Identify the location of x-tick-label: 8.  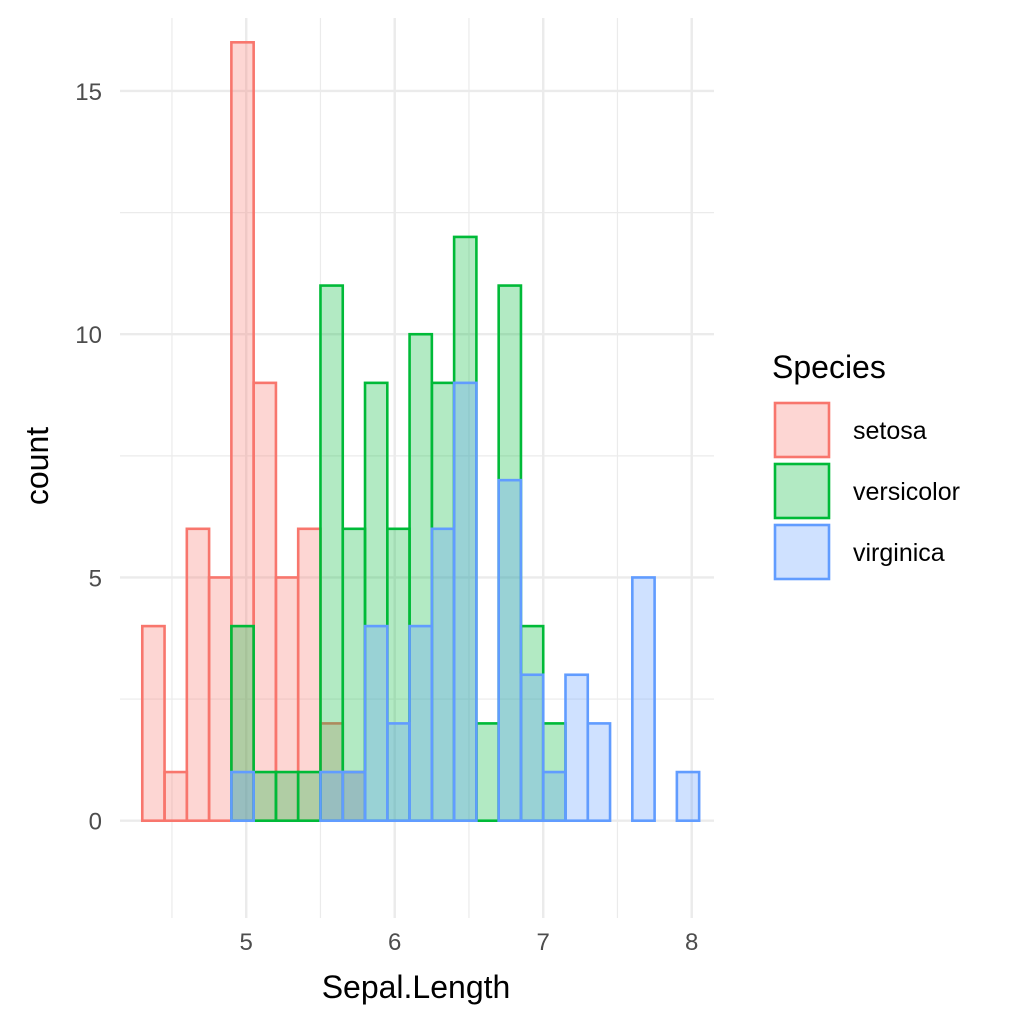
(691, 942).